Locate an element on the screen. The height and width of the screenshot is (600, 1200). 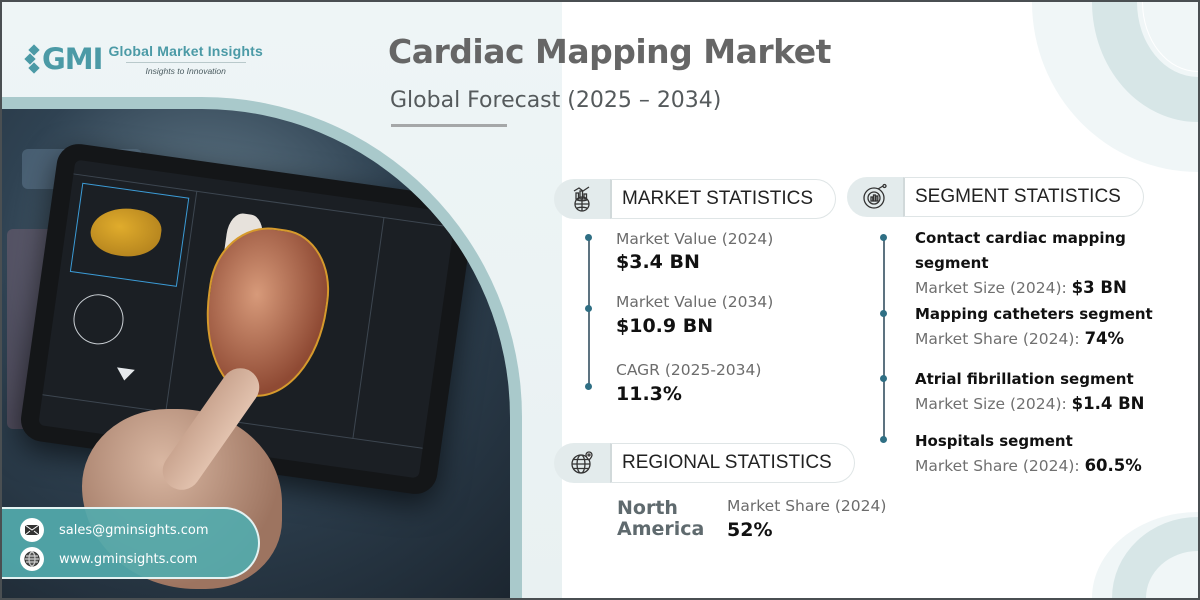
logo-divider is located at coordinates (185, 62).